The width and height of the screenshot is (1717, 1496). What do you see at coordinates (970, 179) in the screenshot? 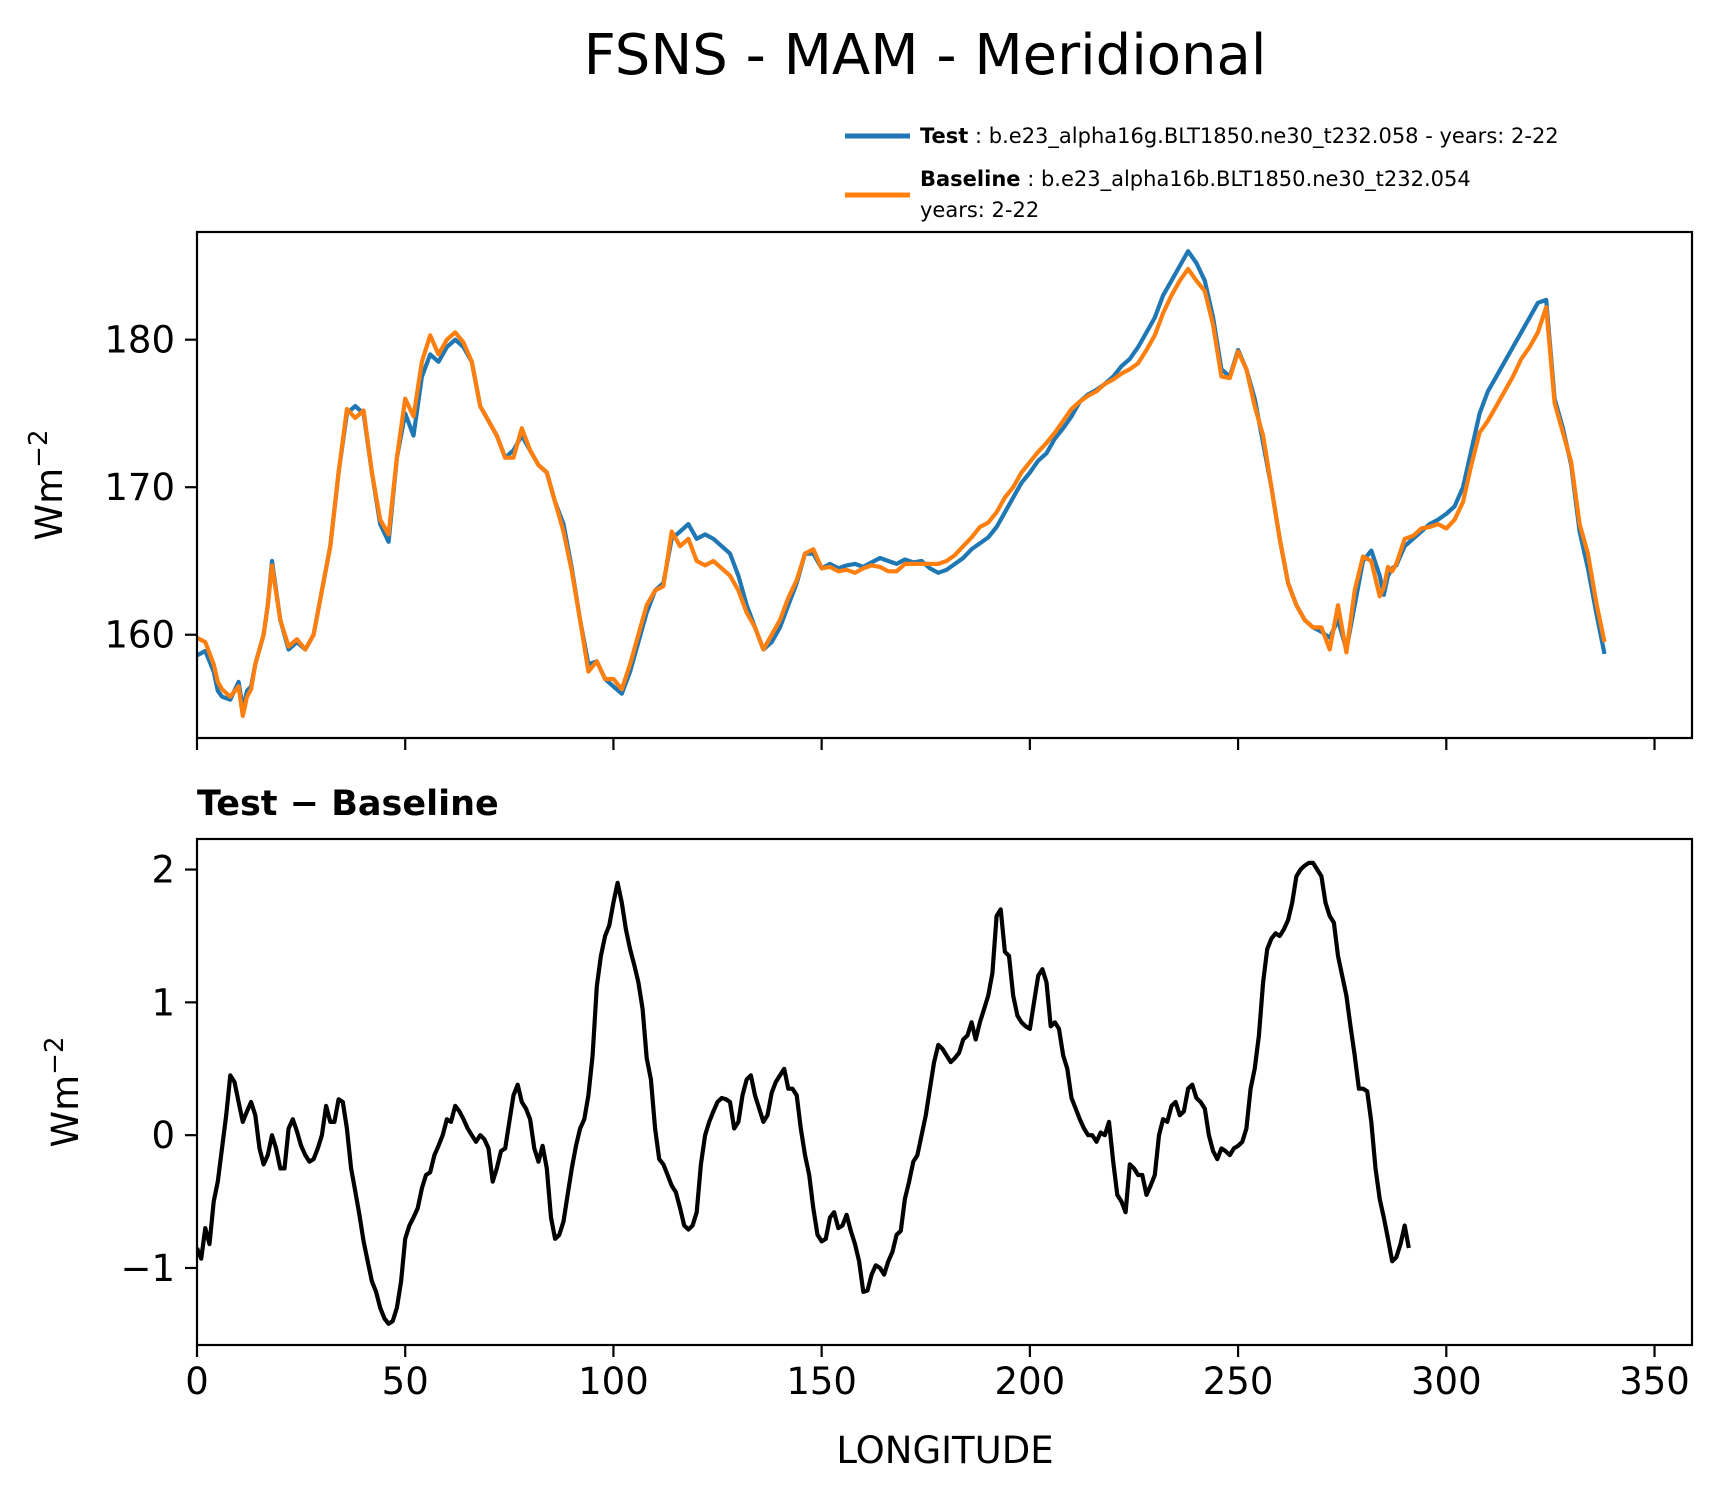
I see `legend-baseline-label: Baseline` at bounding box center [970, 179].